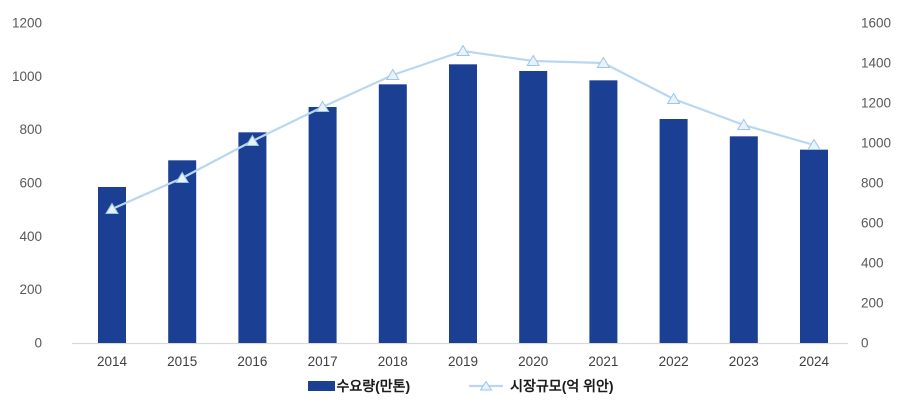 The height and width of the screenshot is (412, 922). Describe the element at coordinates (872, 223) in the screenshot. I see `right-axis-tick-600: 600` at that location.